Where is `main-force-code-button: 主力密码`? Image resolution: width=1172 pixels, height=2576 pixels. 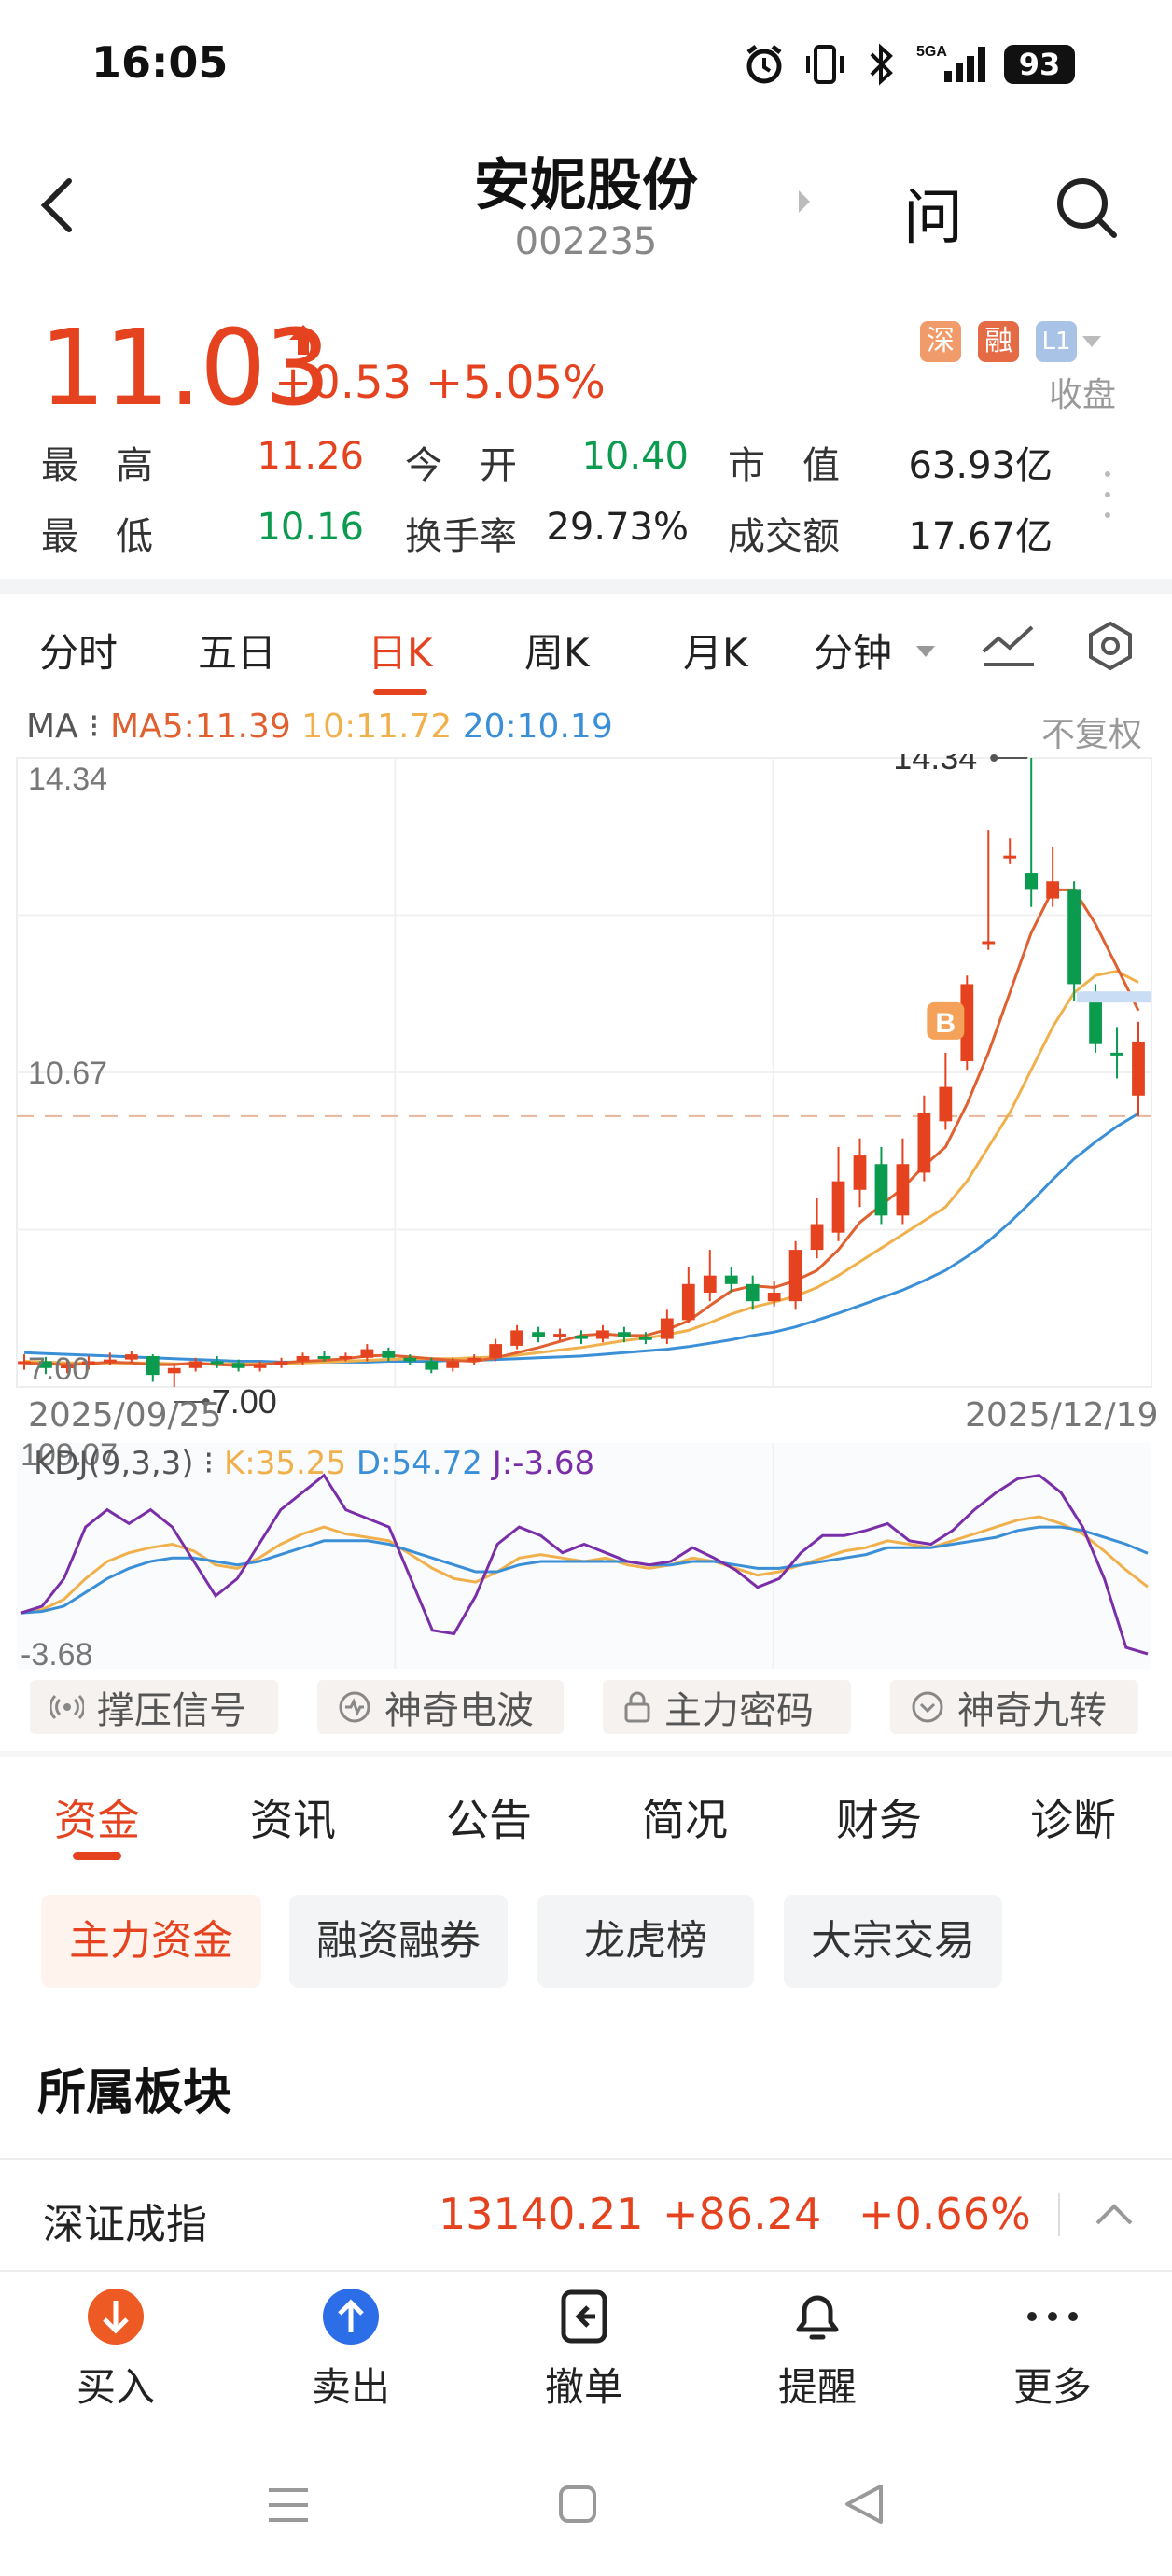
main-force-code-button: 主力密码 is located at coordinates (727, 1707).